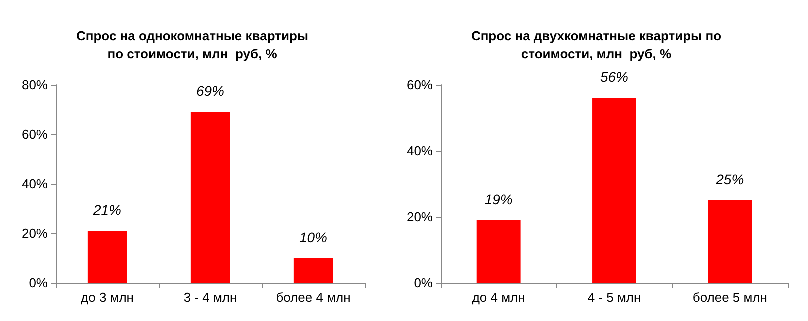 This screenshot has width=808, height=321. What do you see at coordinates (313, 297) in the screenshot?
I see `x-tick-label: более 4 млн` at bounding box center [313, 297].